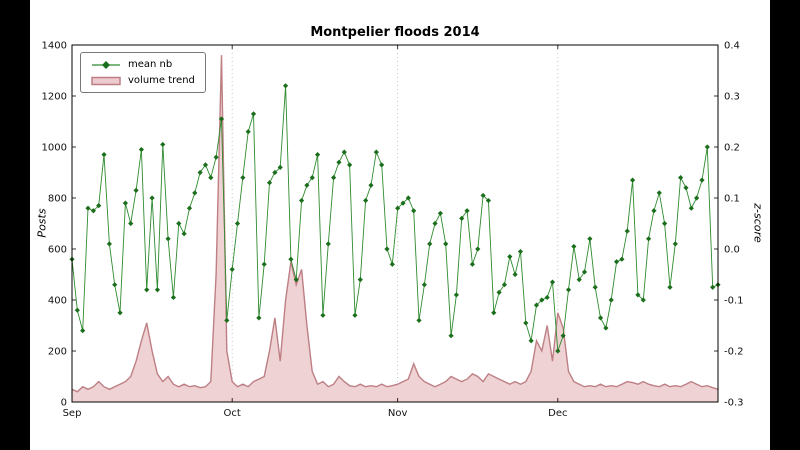 The width and height of the screenshot is (800, 450). What do you see at coordinates (106, 80) in the screenshot?
I see `volume-trend-swatch` at bounding box center [106, 80].